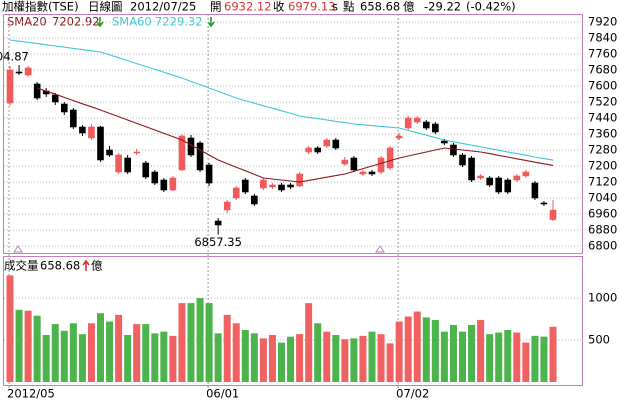 The height and width of the screenshot is (401, 620). Describe the element at coordinates (279, 7) in the screenshot. I see `header-close-label: 收` at that location.